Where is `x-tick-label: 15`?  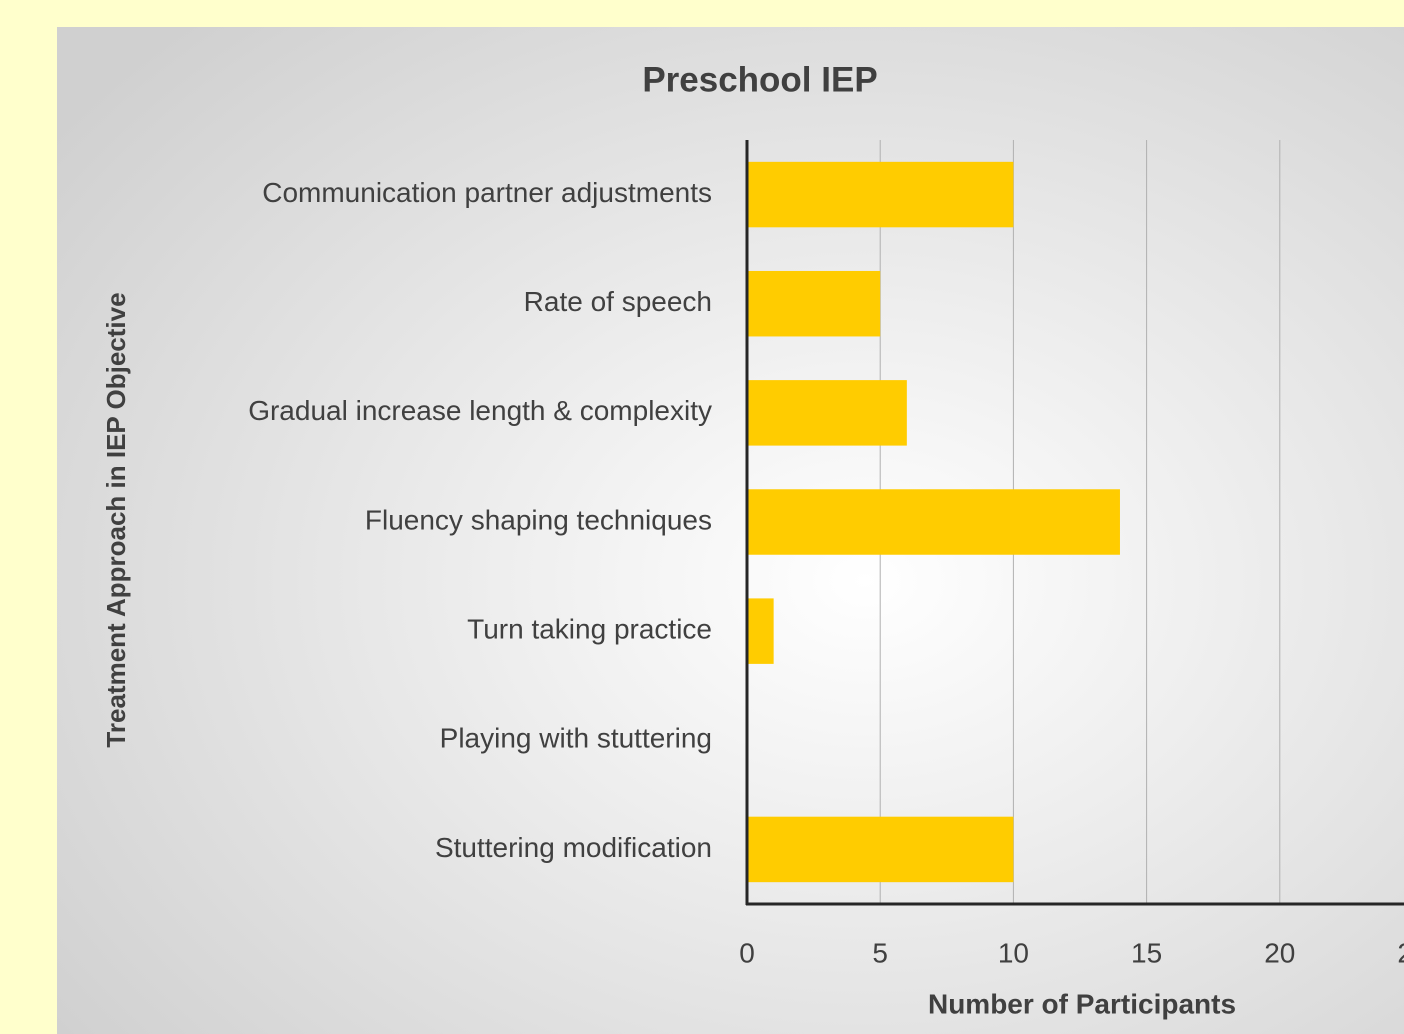
x-tick-label: 15 is located at coordinates (1146, 952).